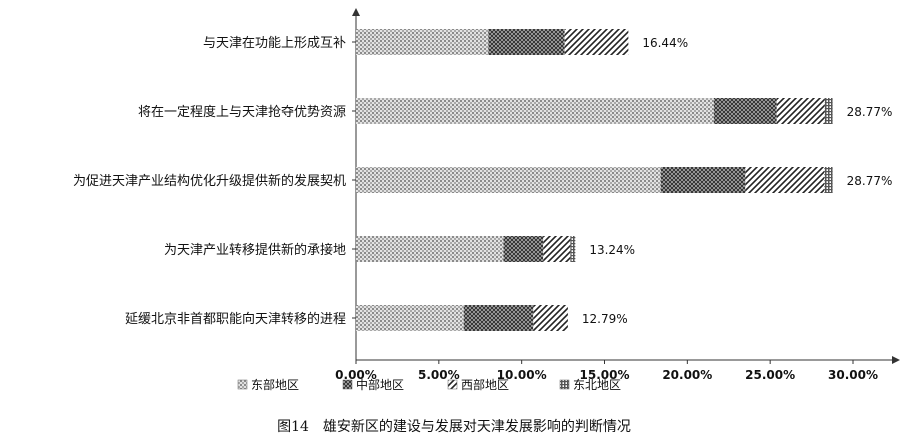  What do you see at coordinates (896, 360) in the screenshot?
I see `x-axis-arrow` at bounding box center [896, 360].